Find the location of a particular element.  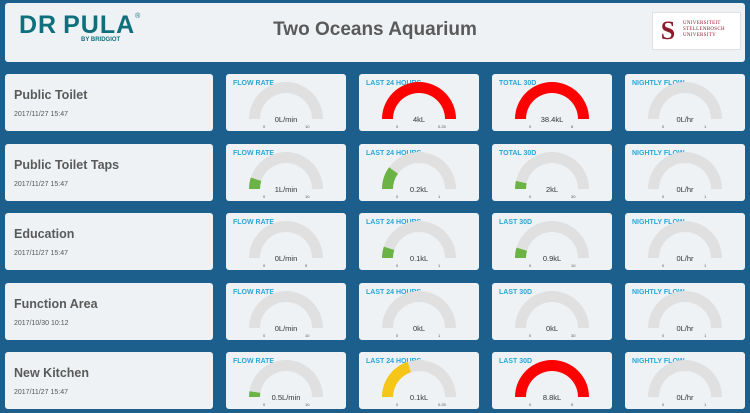

location-card: New Kitchen 2017/11/27 15:47 is located at coordinates (109, 380).